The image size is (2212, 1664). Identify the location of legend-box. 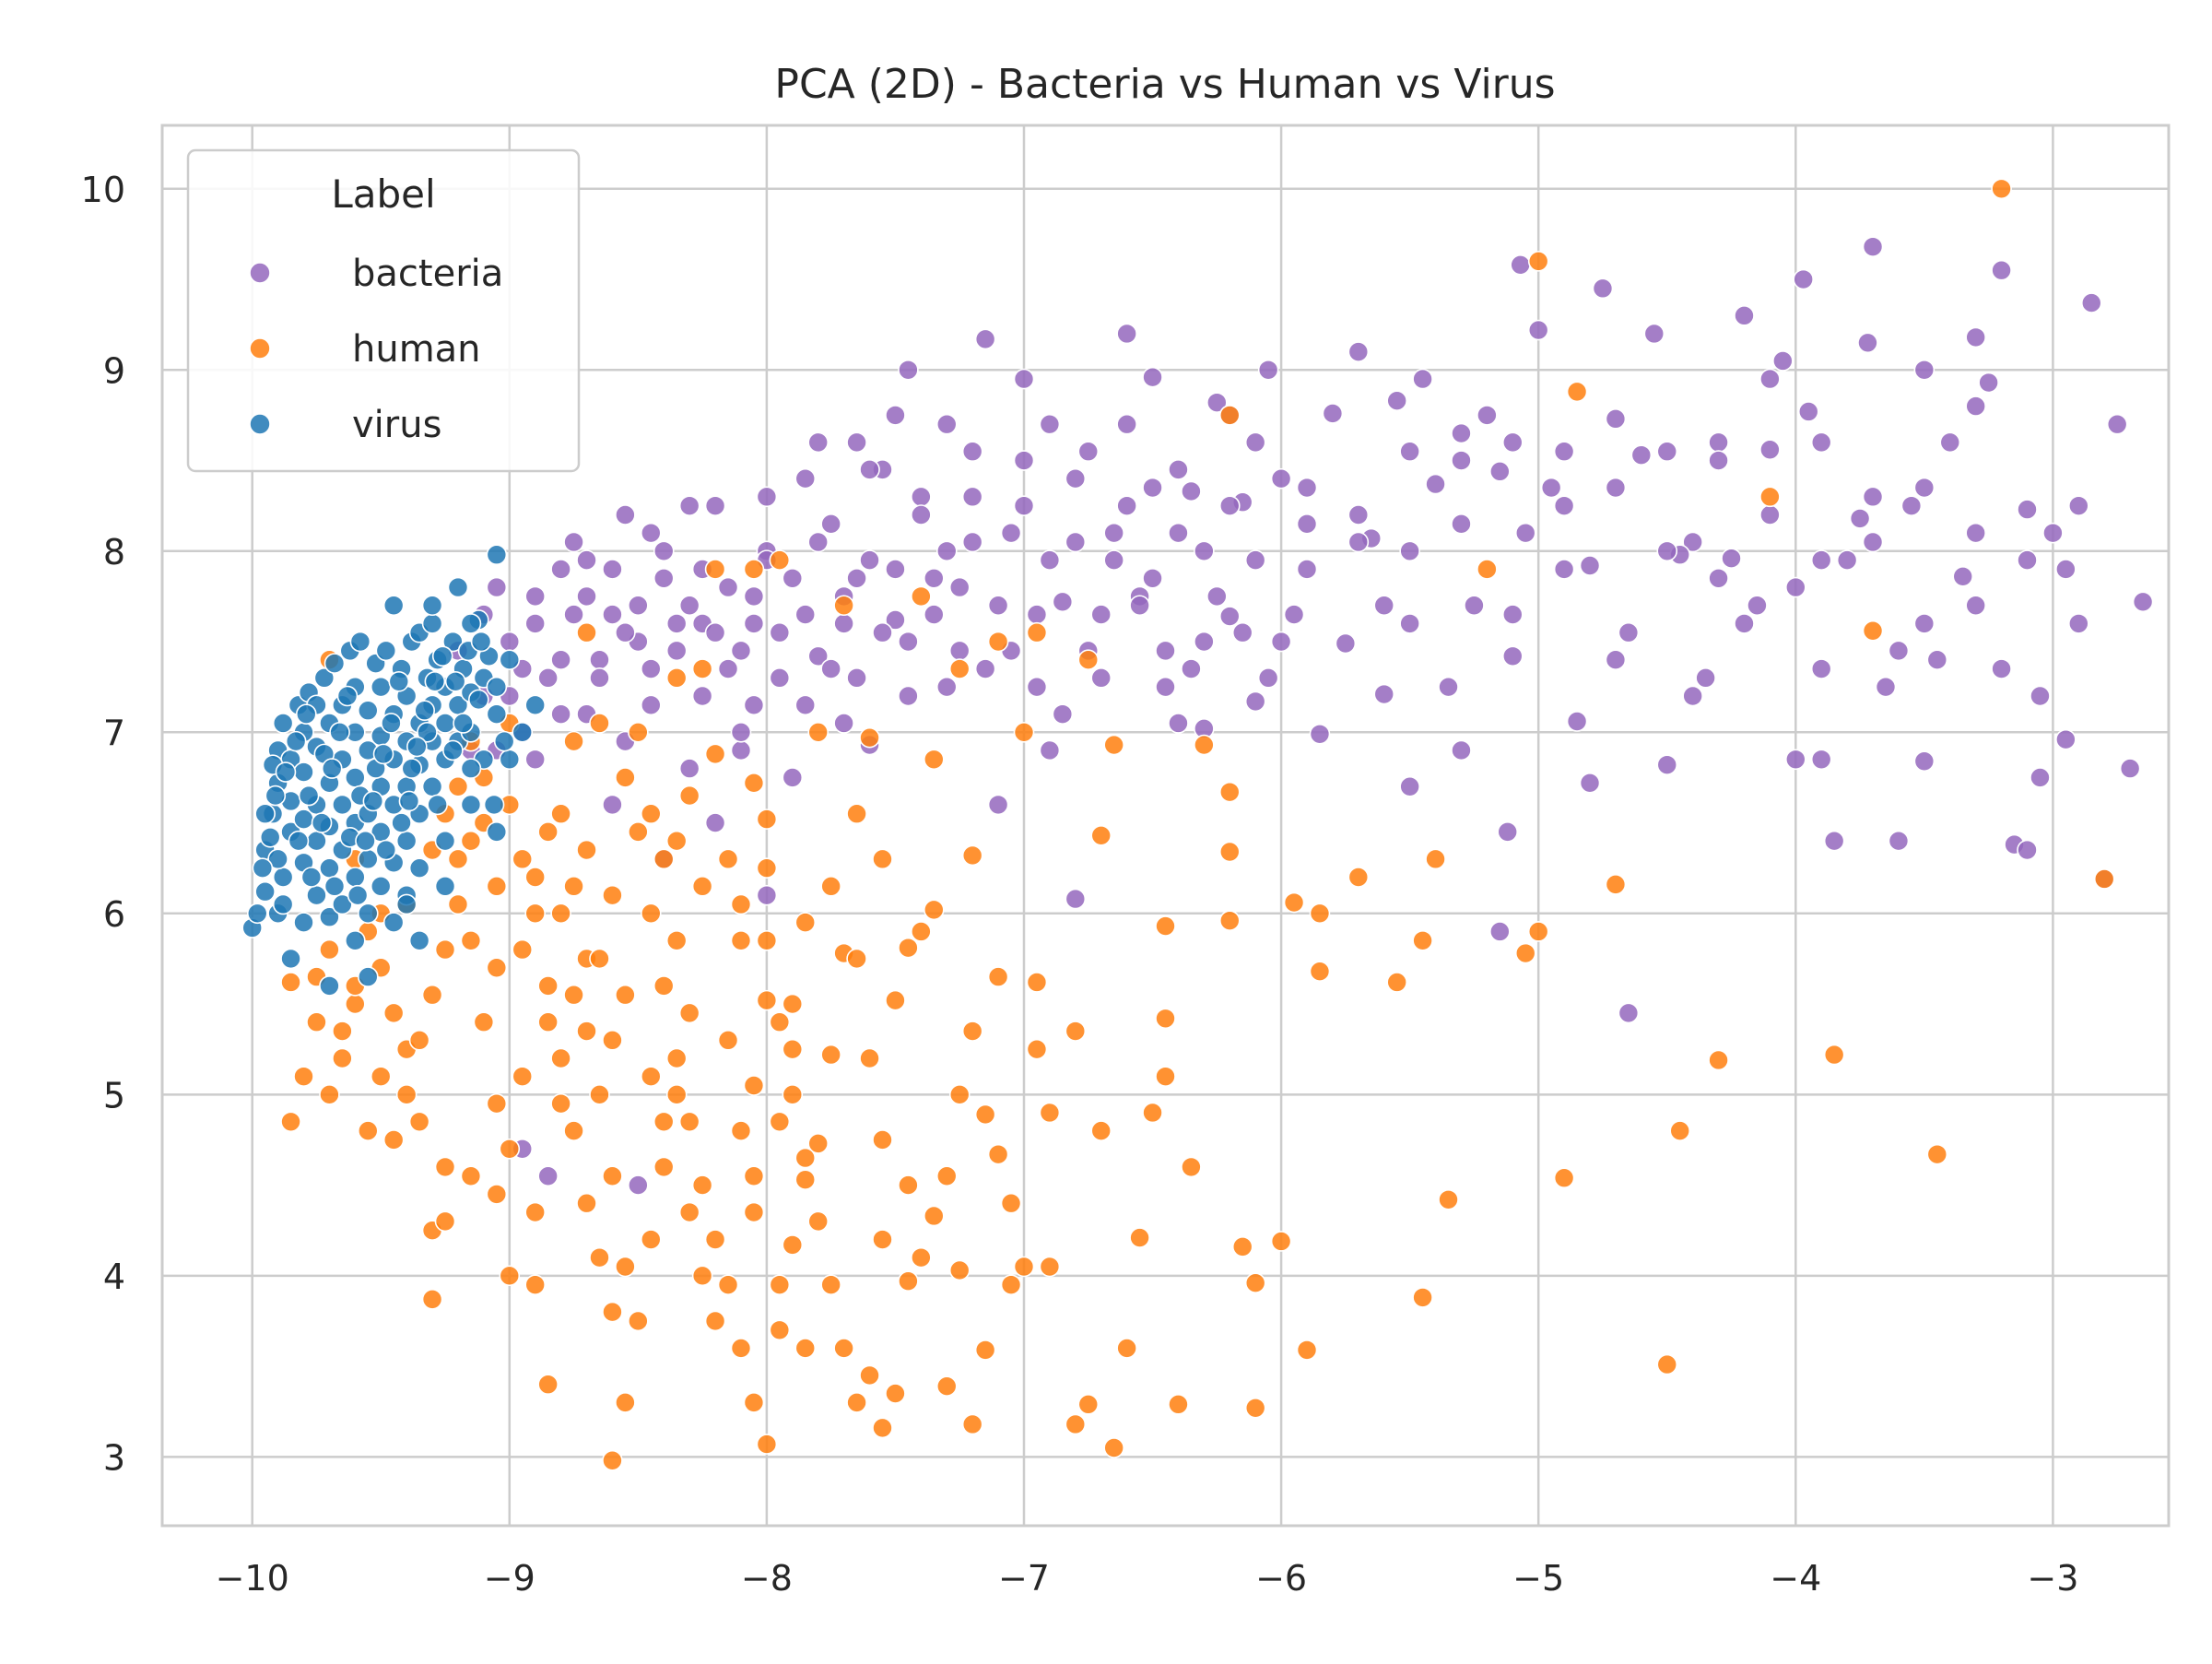
(383, 310).